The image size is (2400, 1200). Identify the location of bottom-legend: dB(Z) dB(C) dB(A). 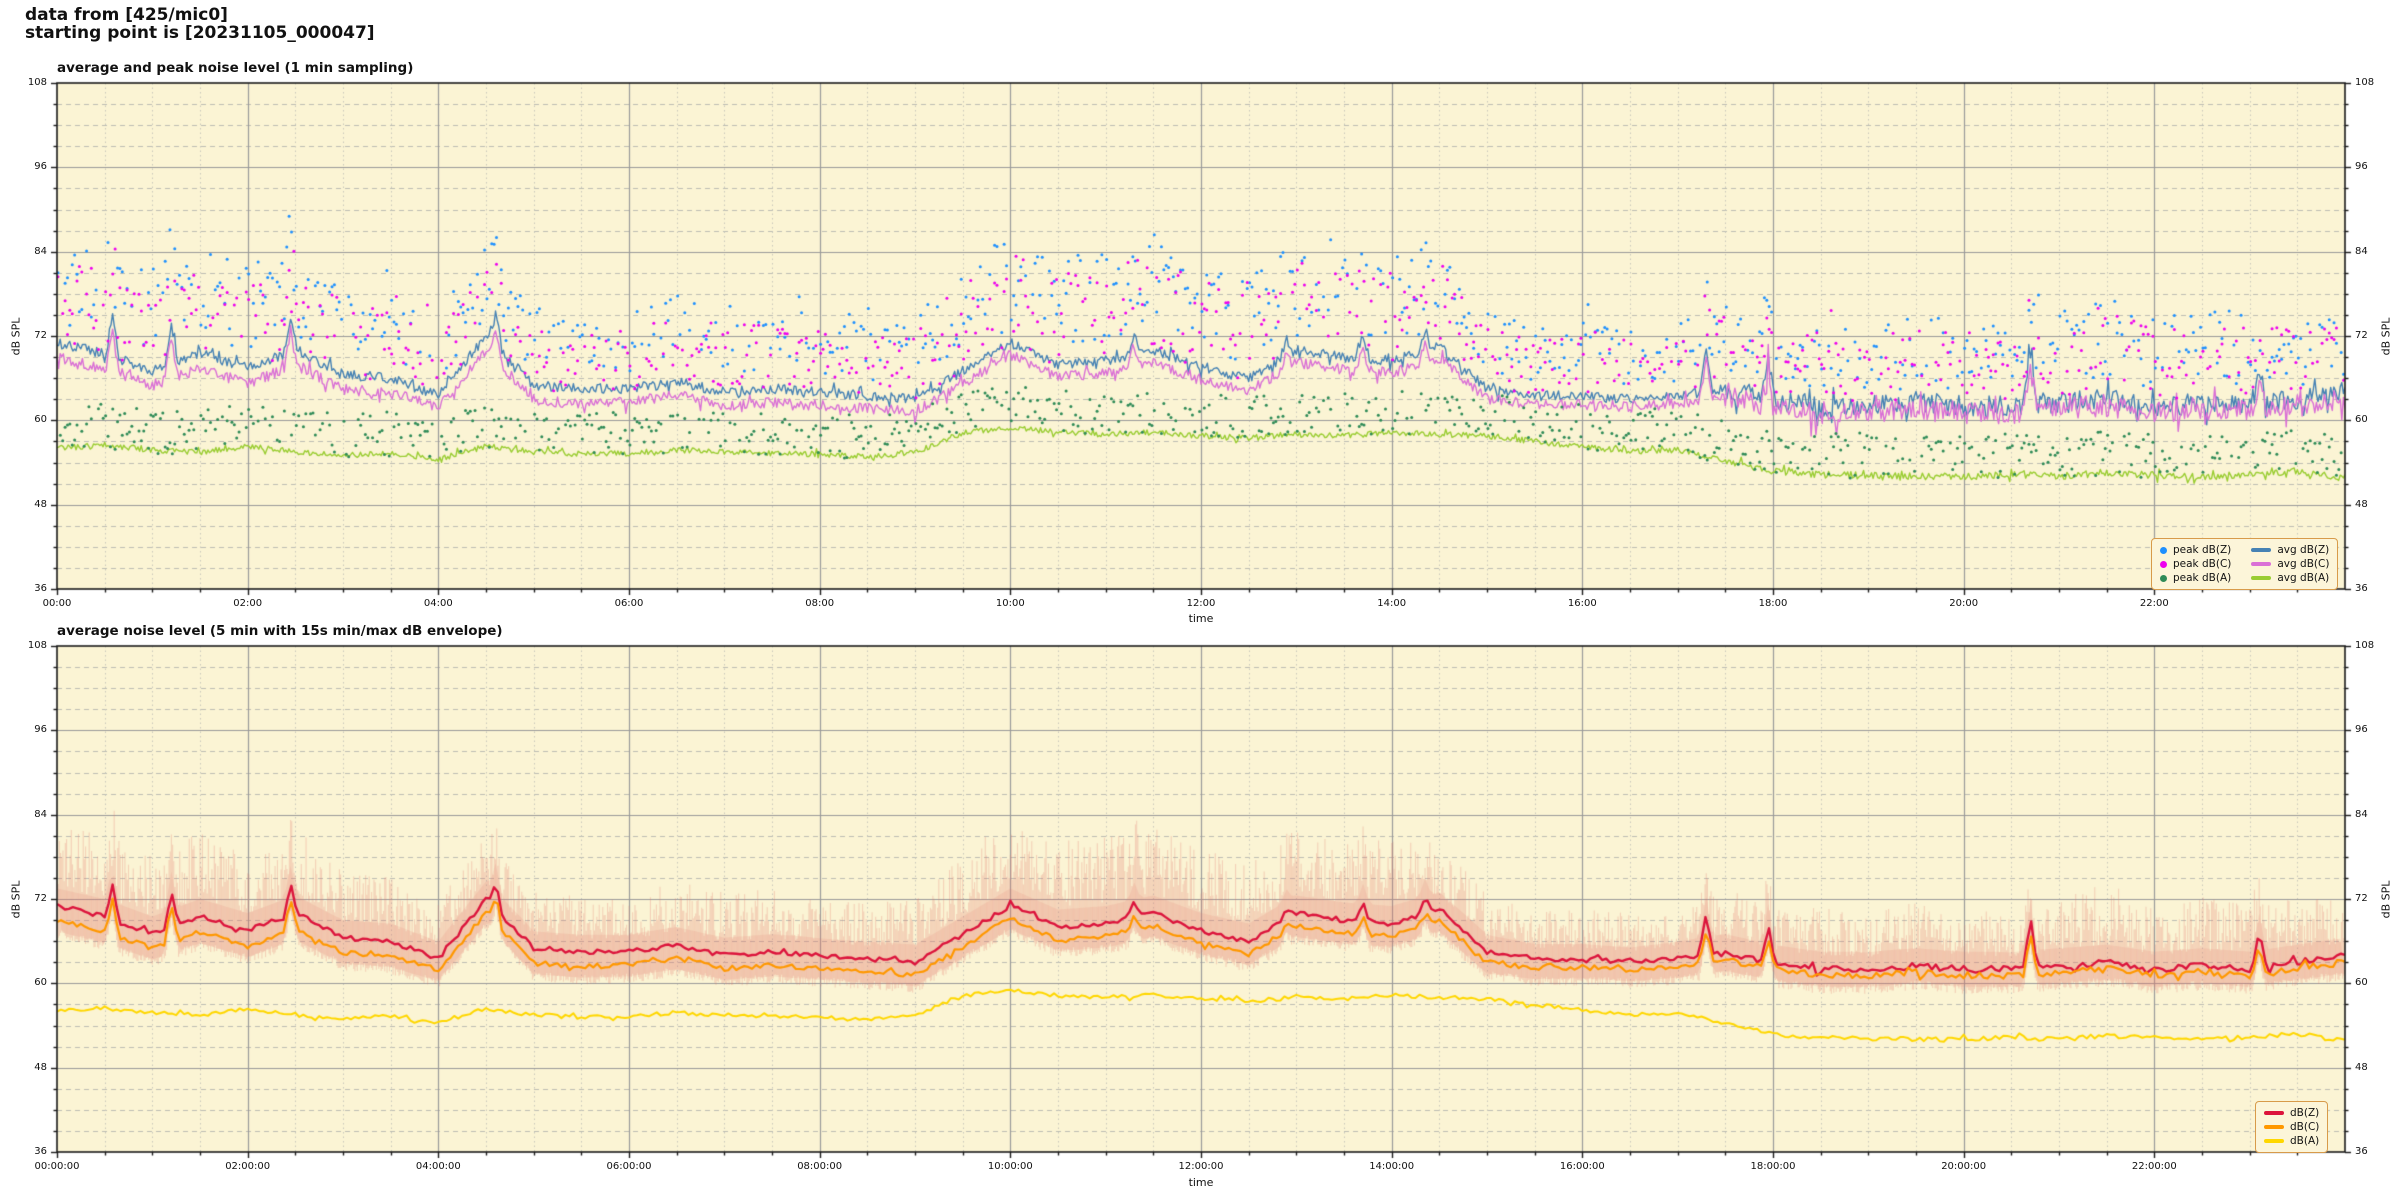
(2292, 1127).